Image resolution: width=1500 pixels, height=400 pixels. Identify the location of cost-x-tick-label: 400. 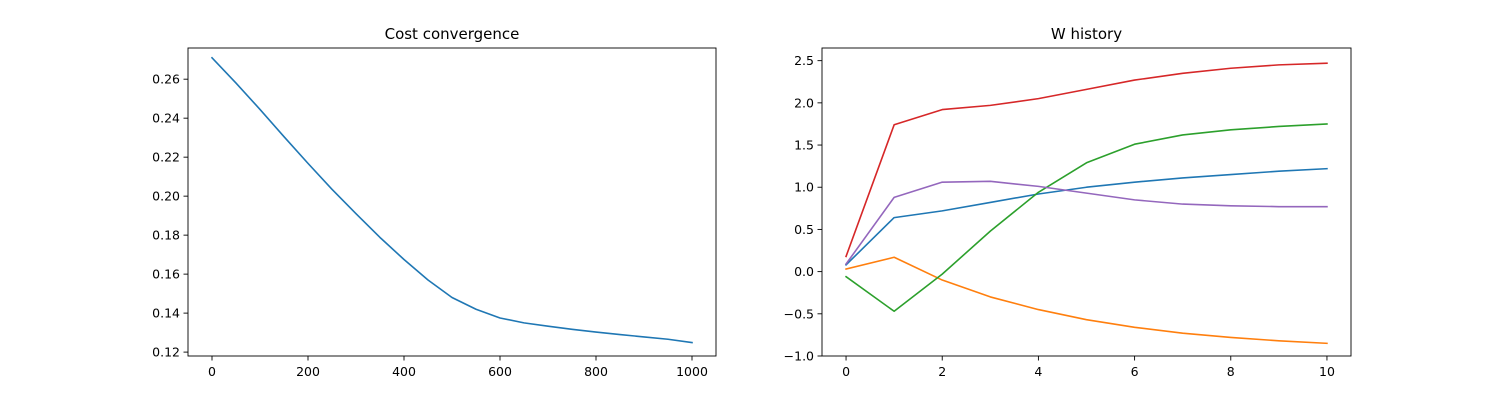
(404, 371).